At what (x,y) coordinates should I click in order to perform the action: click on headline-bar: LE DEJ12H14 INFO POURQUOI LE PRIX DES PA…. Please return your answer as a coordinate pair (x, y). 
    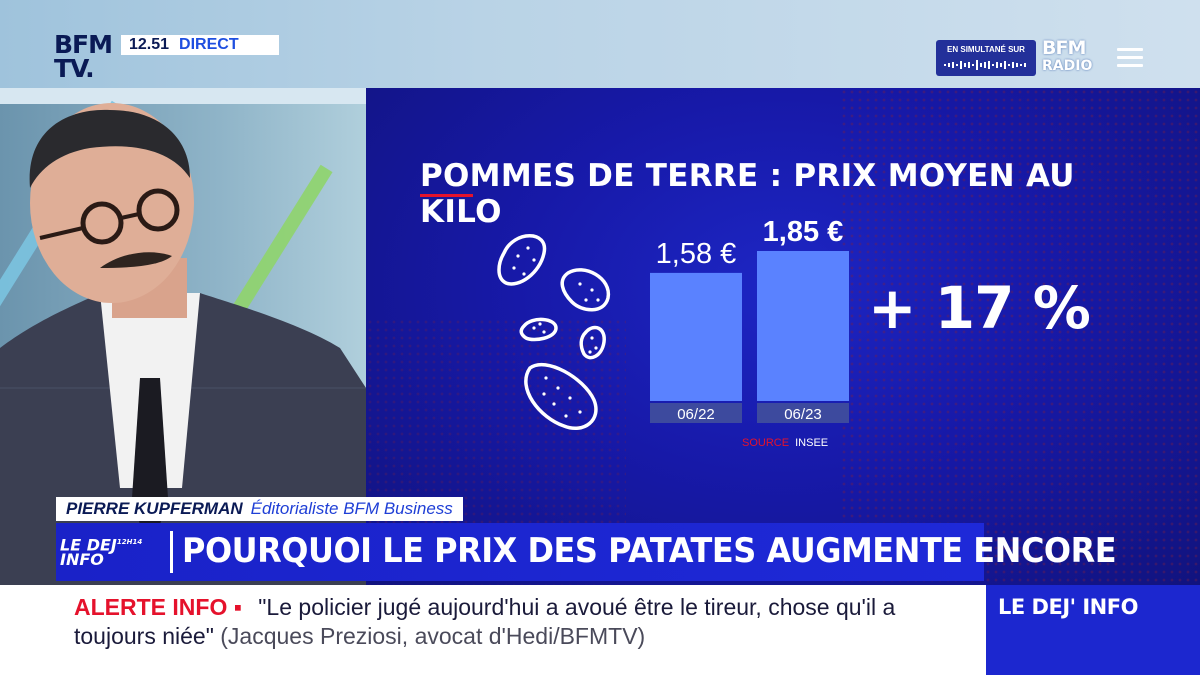
    Looking at the image, I should click on (586, 552).